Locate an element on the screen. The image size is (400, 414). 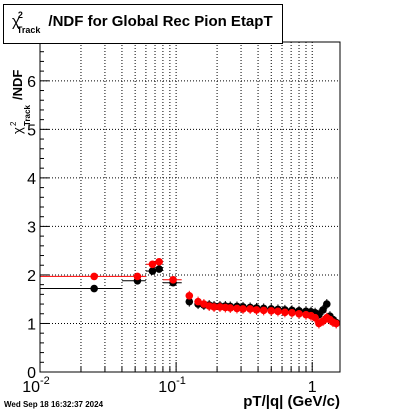
y-tick-label: 5 is located at coordinates (31, 130).